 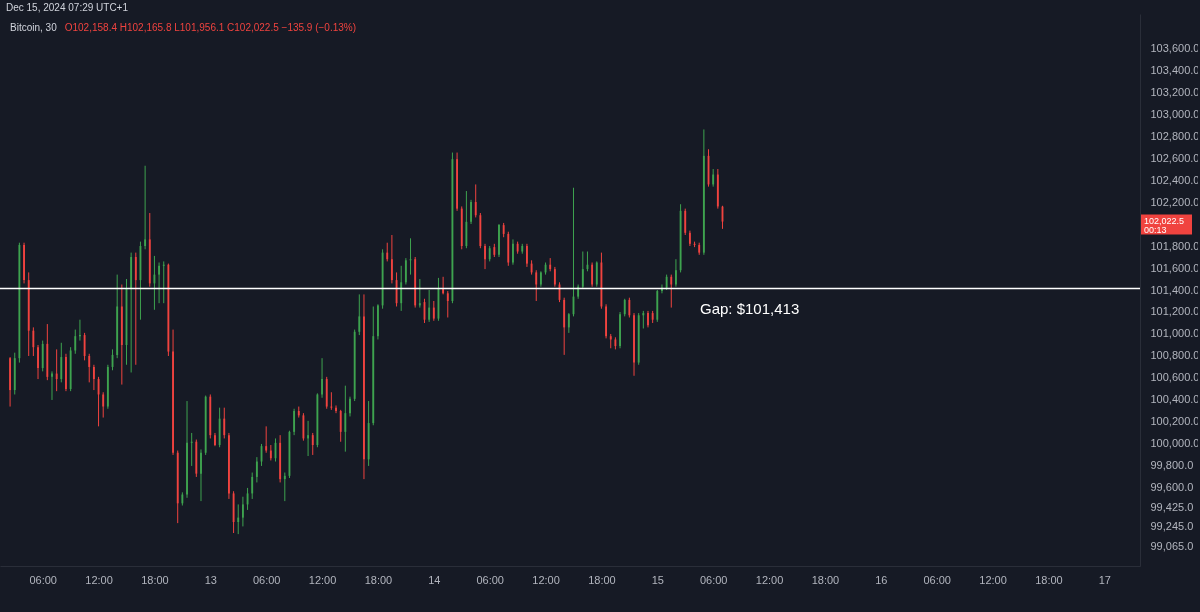 I want to click on text: Dec 15, 2024 07:29 UTC+1, so click(x=67, y=7).